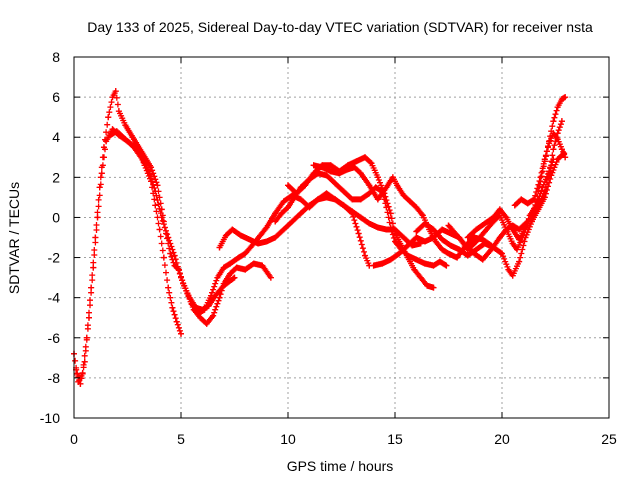 This screenshot has width=640, height=480. What do you see at coordinates (50, 237) in the screenshot?
I see `y-tick-labels: -10 -8 -6 -4 -2 0 2 4 6 8` at bounding box center [50, 237].